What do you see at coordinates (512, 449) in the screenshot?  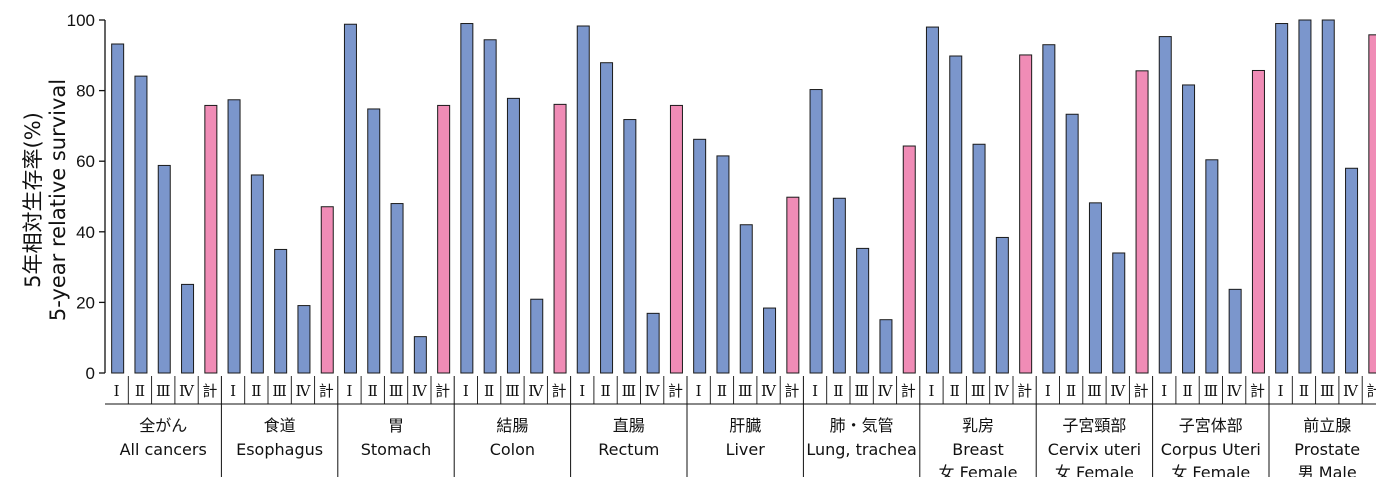 I see `category-label-en: Colon` at bounding box center [512, 449].